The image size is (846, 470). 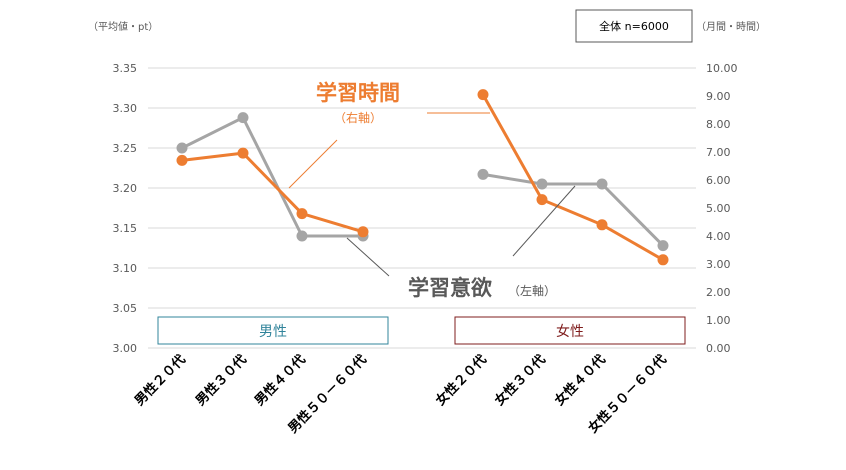 I want to click on left-tick-label: 3.20, so click(x=125, y=188).